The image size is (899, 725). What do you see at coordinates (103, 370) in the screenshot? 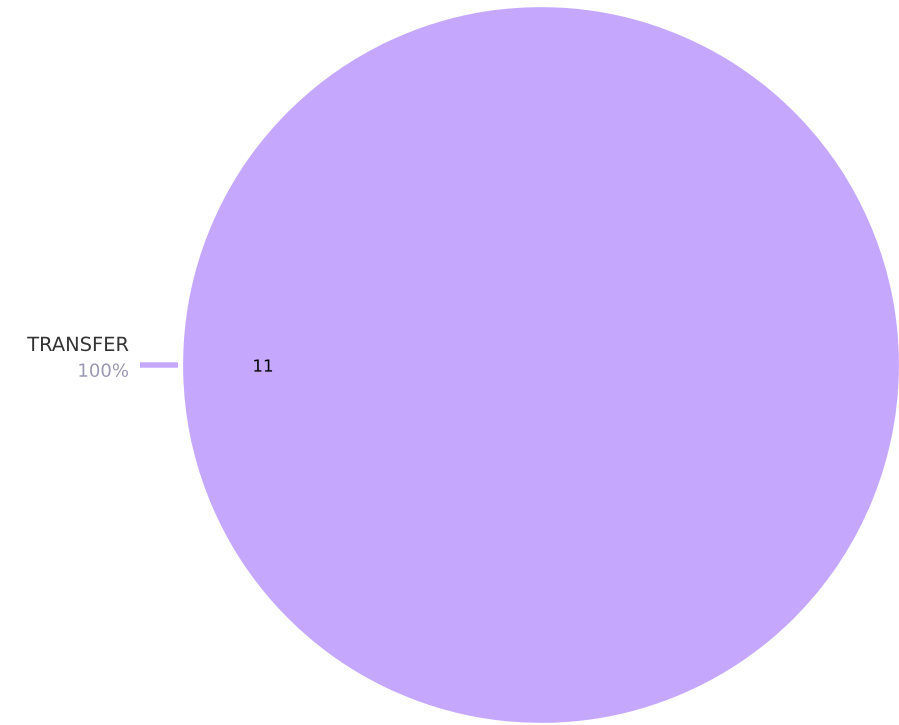
I see `text: 100%` at bounding box center [103, 370].